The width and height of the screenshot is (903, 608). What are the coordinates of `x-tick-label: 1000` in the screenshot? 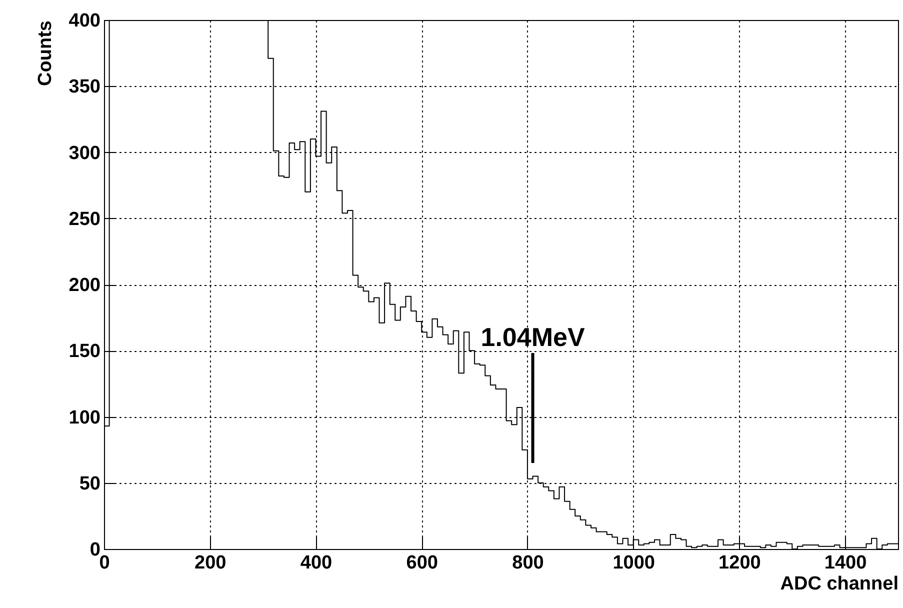 It's located at (633, 563).